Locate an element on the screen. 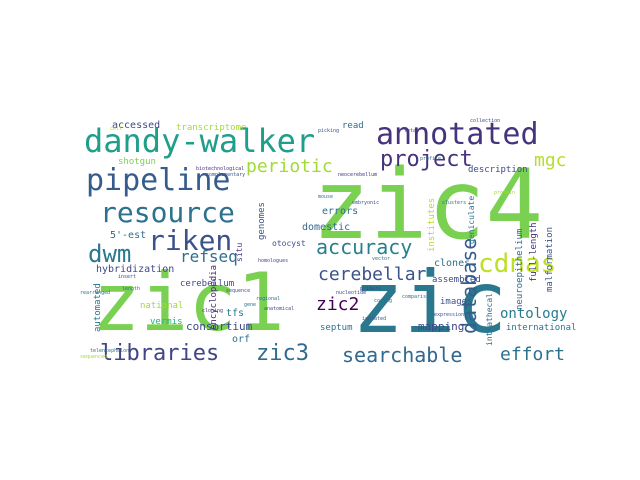 Image resolution: width=640 pixels, height=480 pixels. cloud-word: cerebellar is located at coordinates (372, 274).